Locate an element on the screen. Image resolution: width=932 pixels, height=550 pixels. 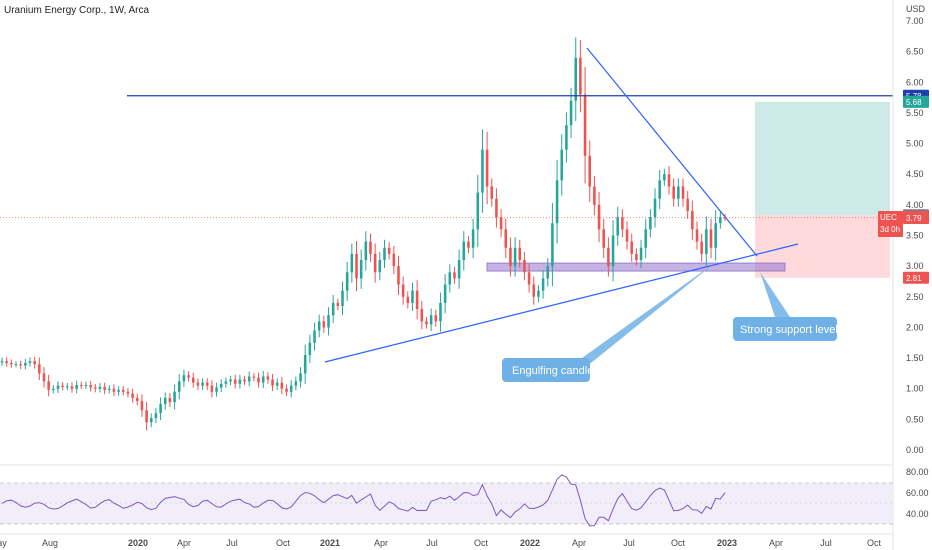
price-tick-label: 4.00 is located at coordinates (915, 205).